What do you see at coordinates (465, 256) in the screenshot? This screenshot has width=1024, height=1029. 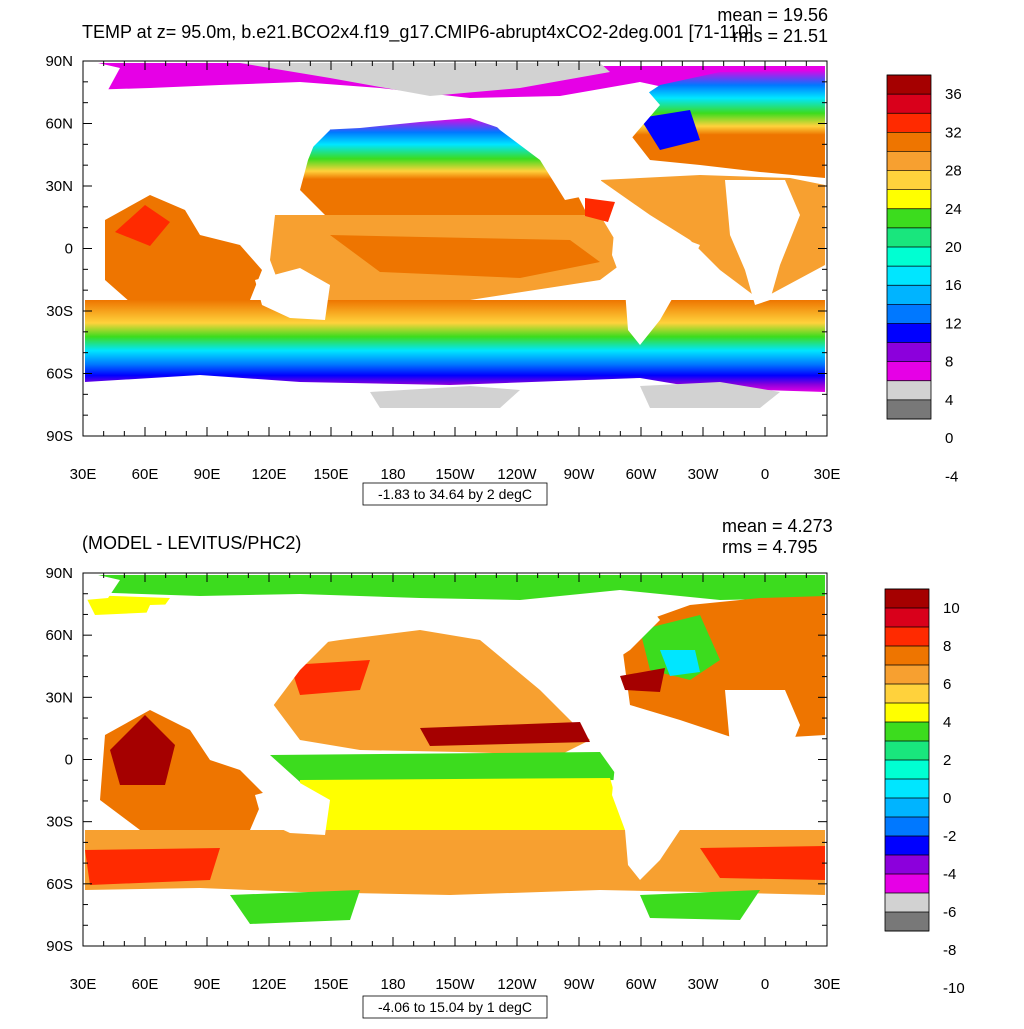 I see `panel-1-warm-pool` at bounding box center [465, 256].